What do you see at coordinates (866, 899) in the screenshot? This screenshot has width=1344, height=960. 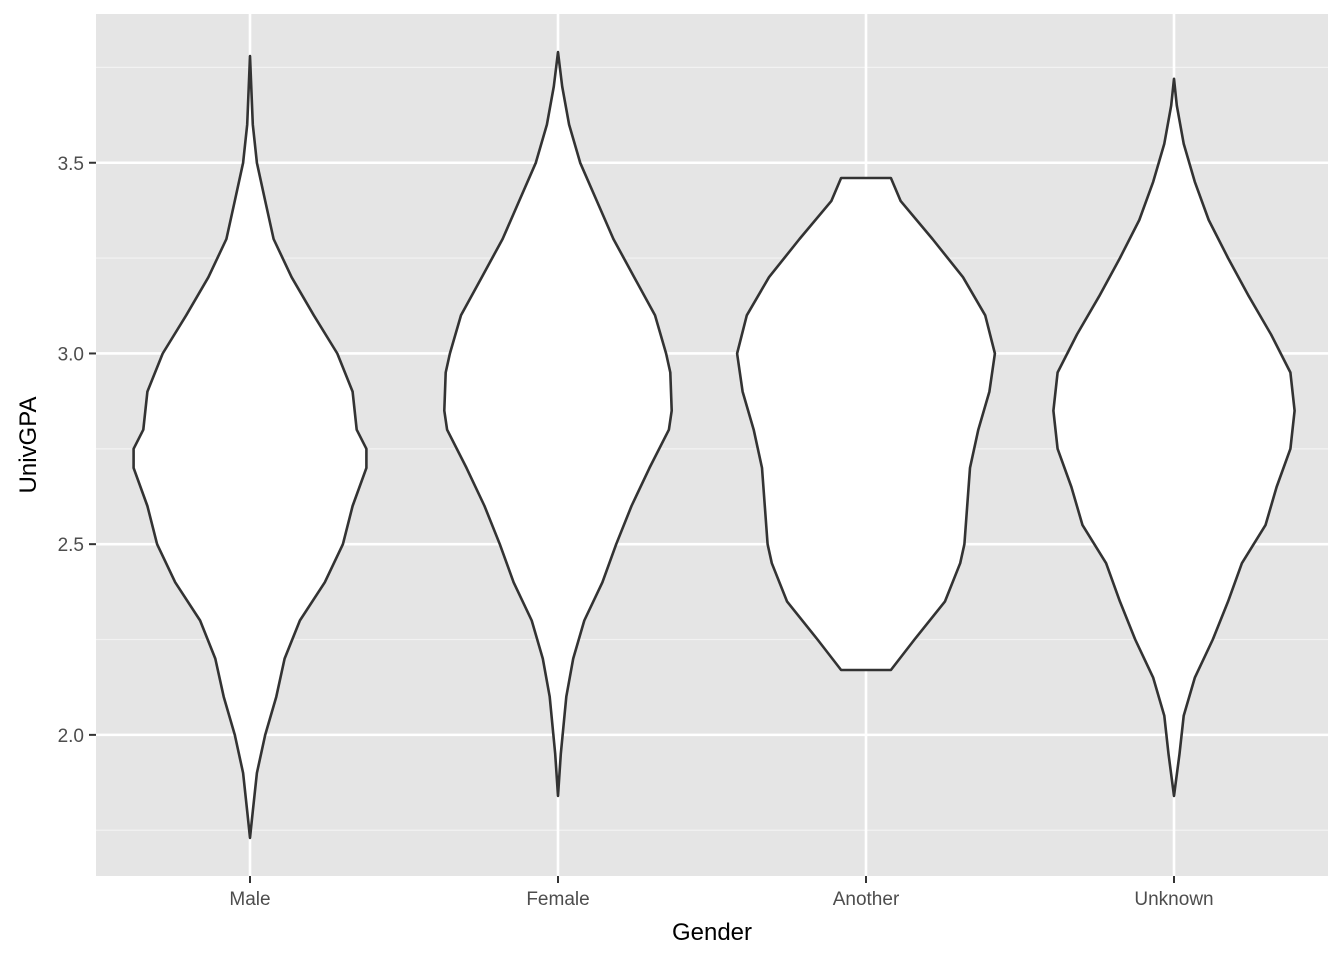 I see `x-tick-label-another: Another` at bounding box center [866, 899].